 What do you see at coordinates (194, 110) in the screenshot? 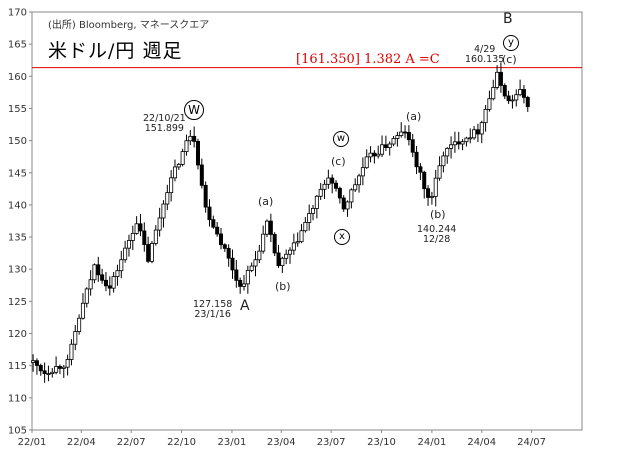
I see `wave-w-label: W` at bounding box center [194, 110].